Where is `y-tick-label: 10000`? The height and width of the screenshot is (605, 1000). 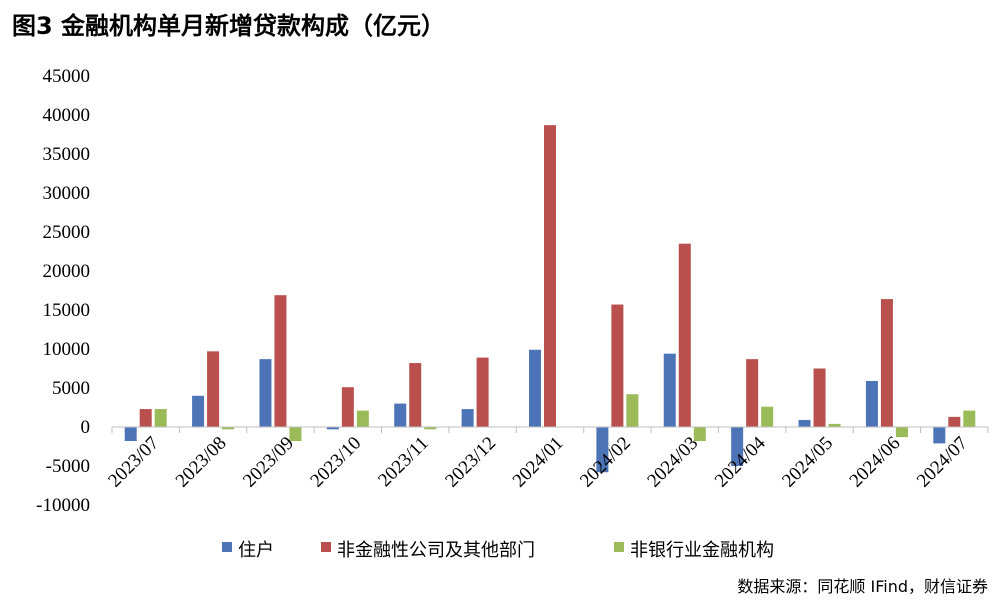
y-tick-label: 10000 is located at coordinates (67, 349).